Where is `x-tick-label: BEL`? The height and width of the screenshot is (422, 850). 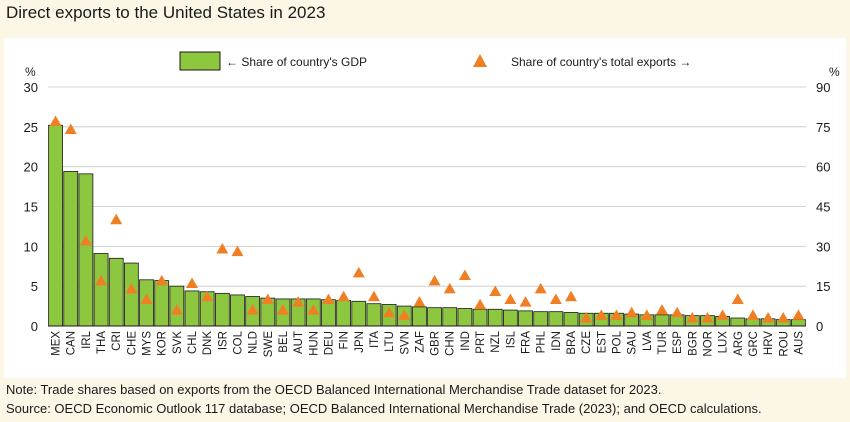 x-tick-label: BEL is located at coordinates (284, 341).